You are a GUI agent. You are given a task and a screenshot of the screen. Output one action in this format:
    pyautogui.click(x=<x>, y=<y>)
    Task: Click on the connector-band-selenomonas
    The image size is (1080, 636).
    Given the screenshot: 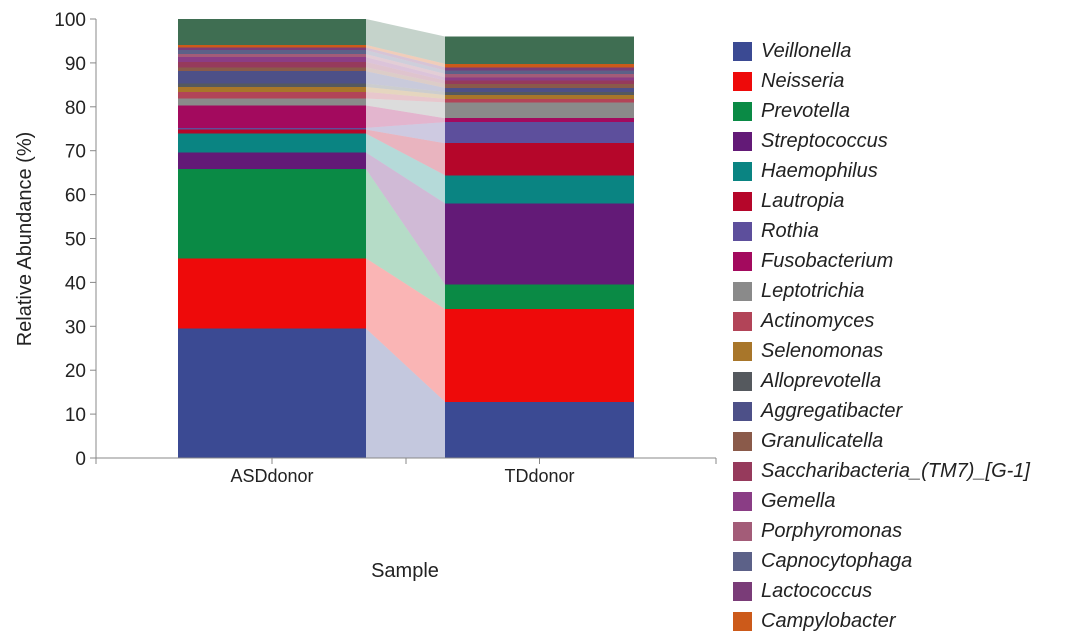 What is the action you would take?
    pyautogui.click(x=405, y=93)
    